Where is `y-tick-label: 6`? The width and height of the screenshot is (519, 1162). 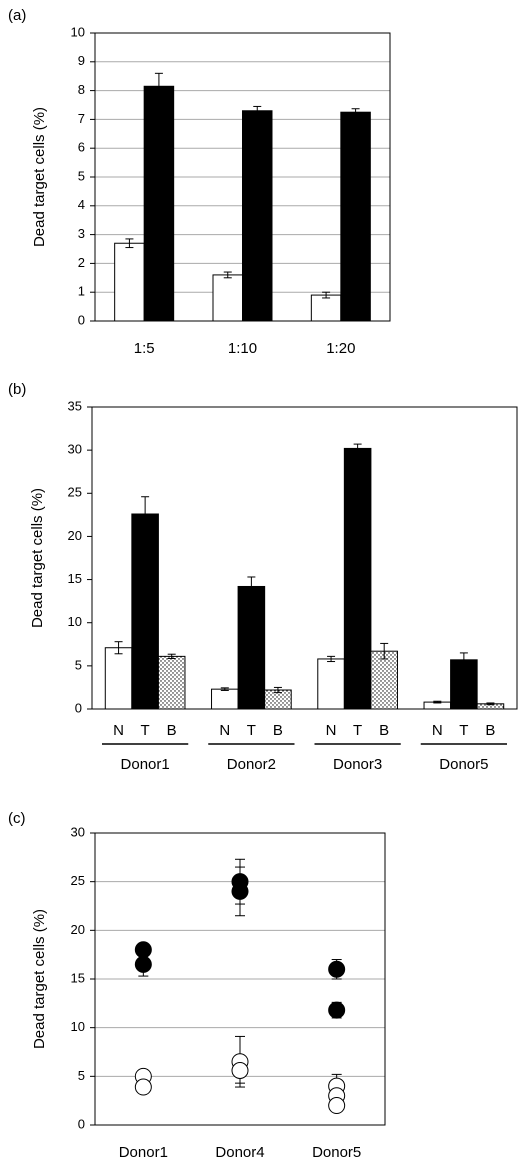 y-tick-label: 6 is located at coordinates (81, 147).